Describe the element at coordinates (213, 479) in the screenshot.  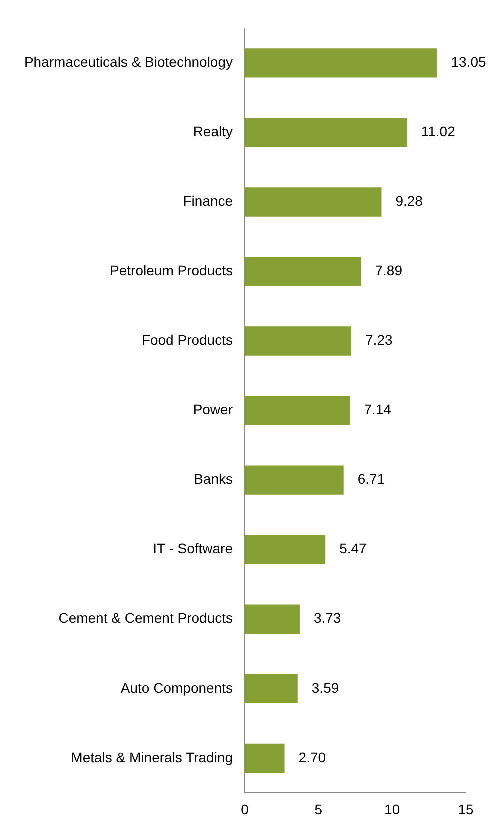
I see `y-tick-label: Banks` at that location.